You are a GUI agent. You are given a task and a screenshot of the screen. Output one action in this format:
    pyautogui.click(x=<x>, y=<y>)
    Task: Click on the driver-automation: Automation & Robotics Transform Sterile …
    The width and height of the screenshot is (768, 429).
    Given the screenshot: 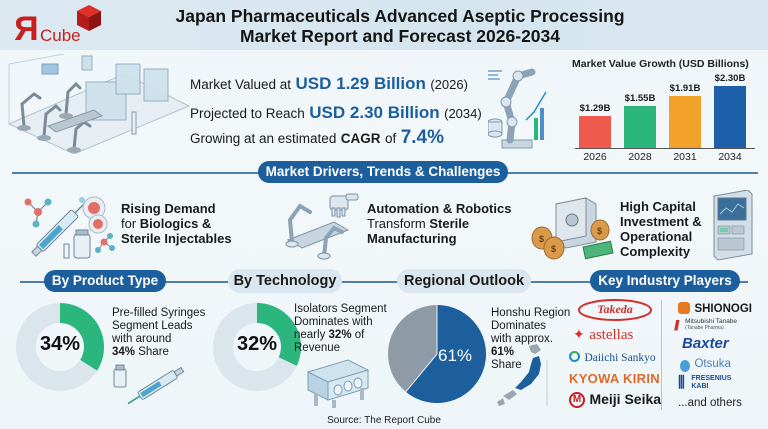 What is the action you would take?
    pyautogui.click(x=439, y=223)
    